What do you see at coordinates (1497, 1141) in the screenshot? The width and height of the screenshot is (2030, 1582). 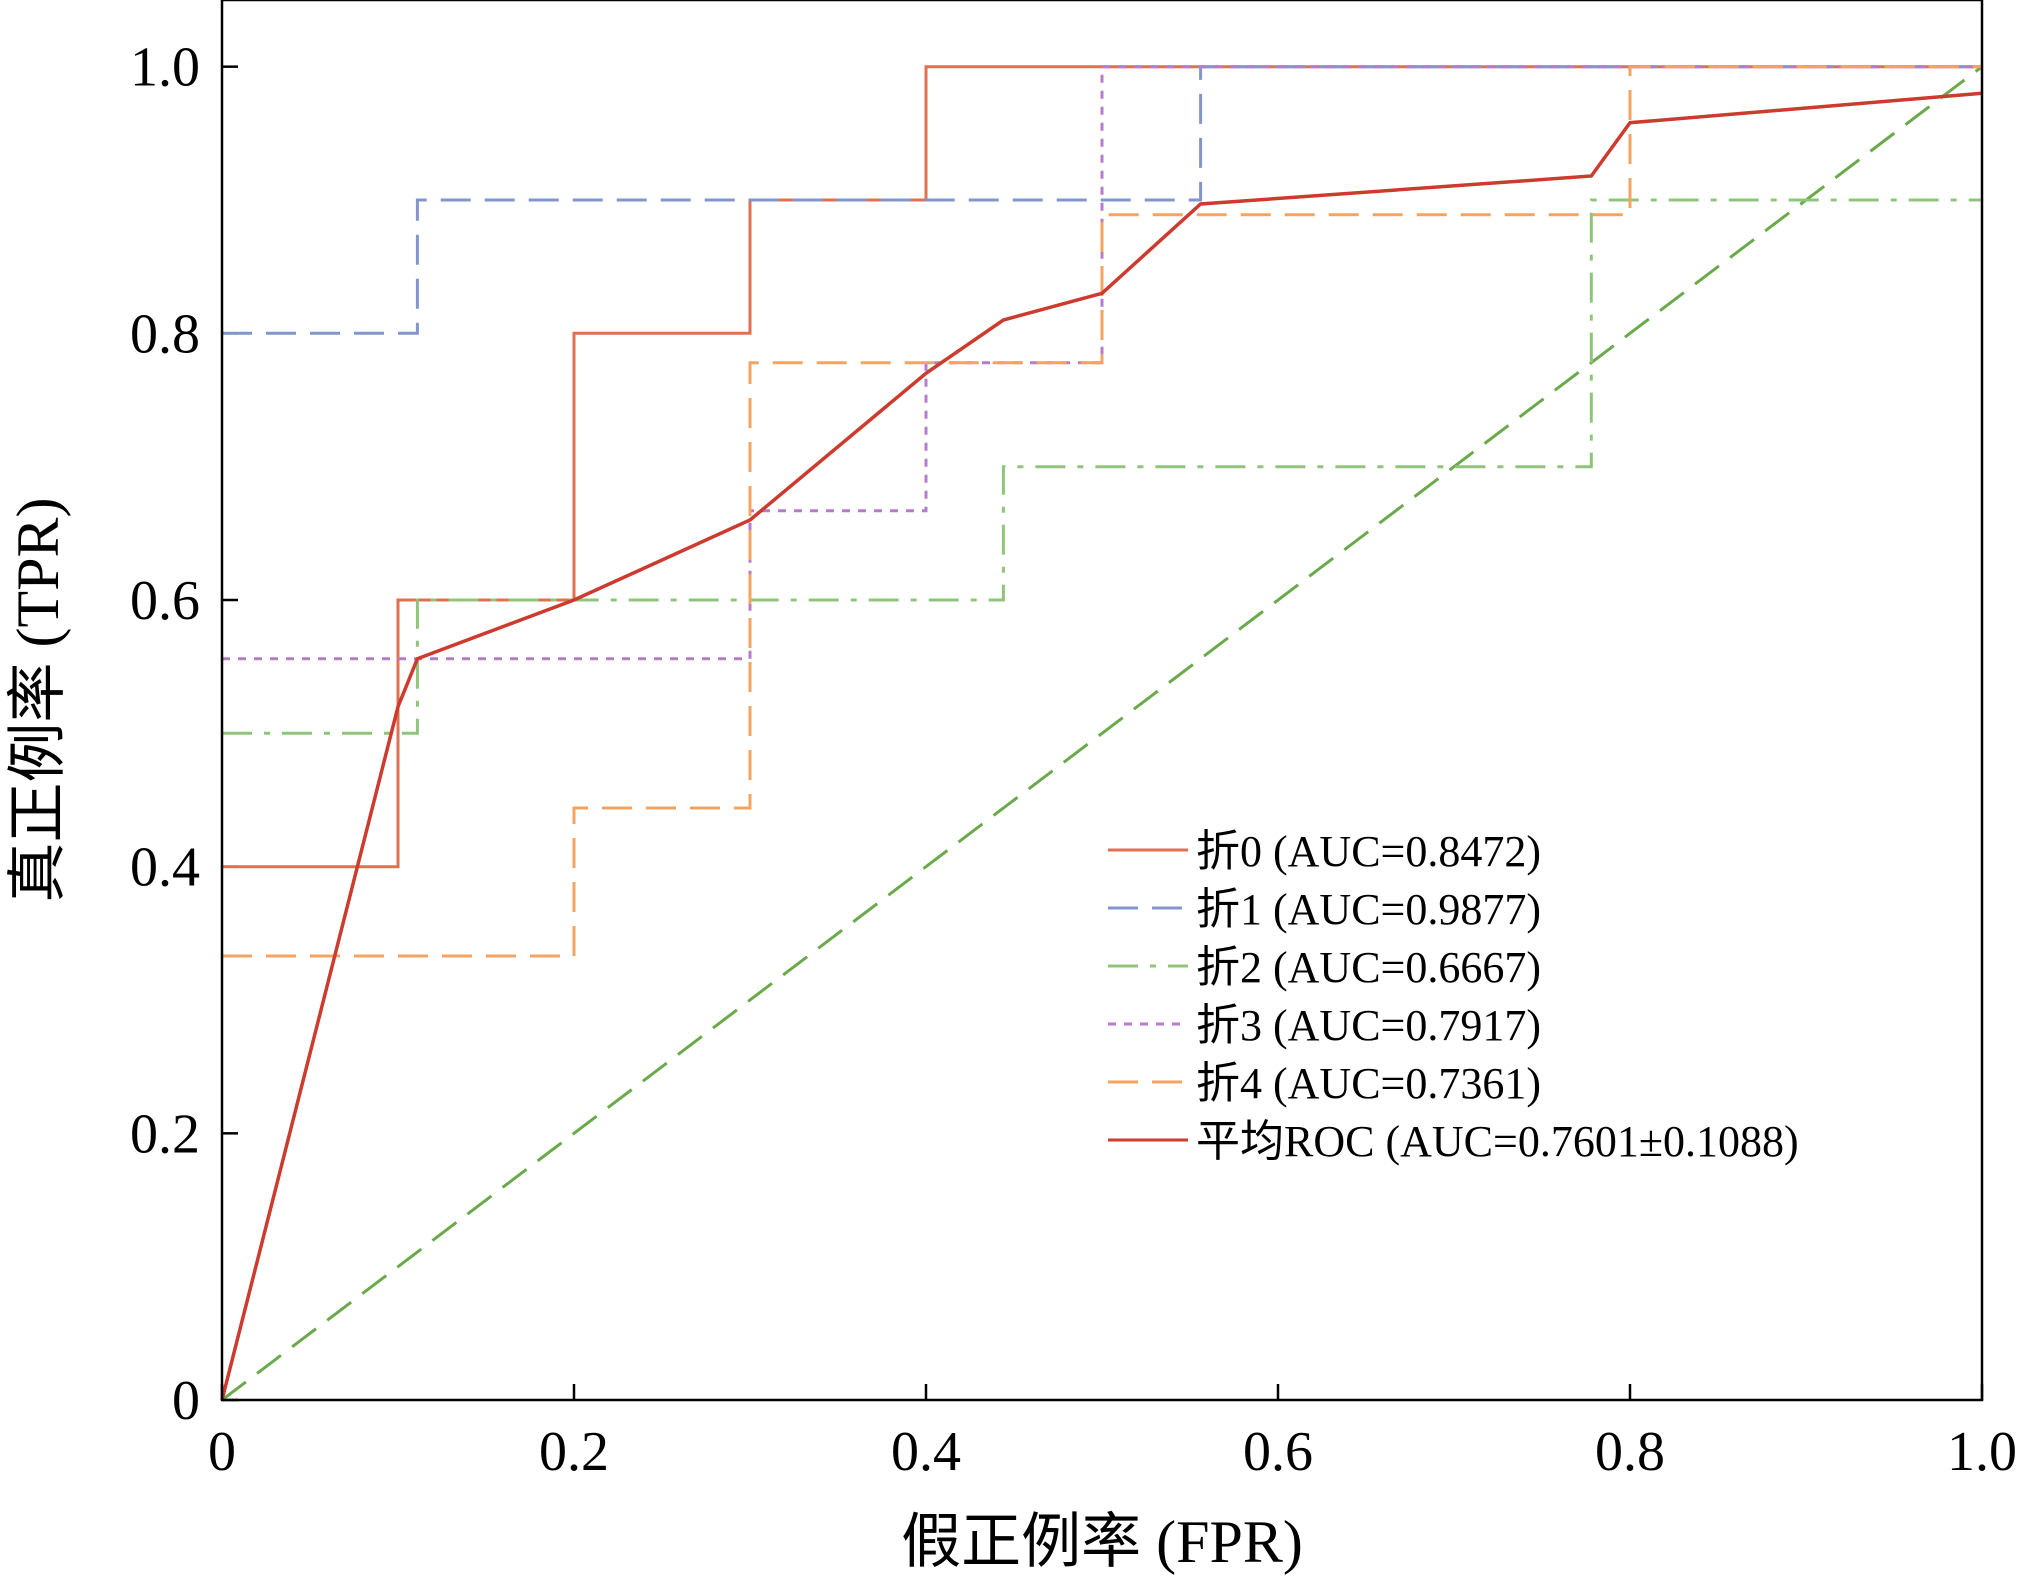 I see `legend-label: 平均ROC (AUC=0.7601±0.1088)` at bounding box center [1497, 1141].